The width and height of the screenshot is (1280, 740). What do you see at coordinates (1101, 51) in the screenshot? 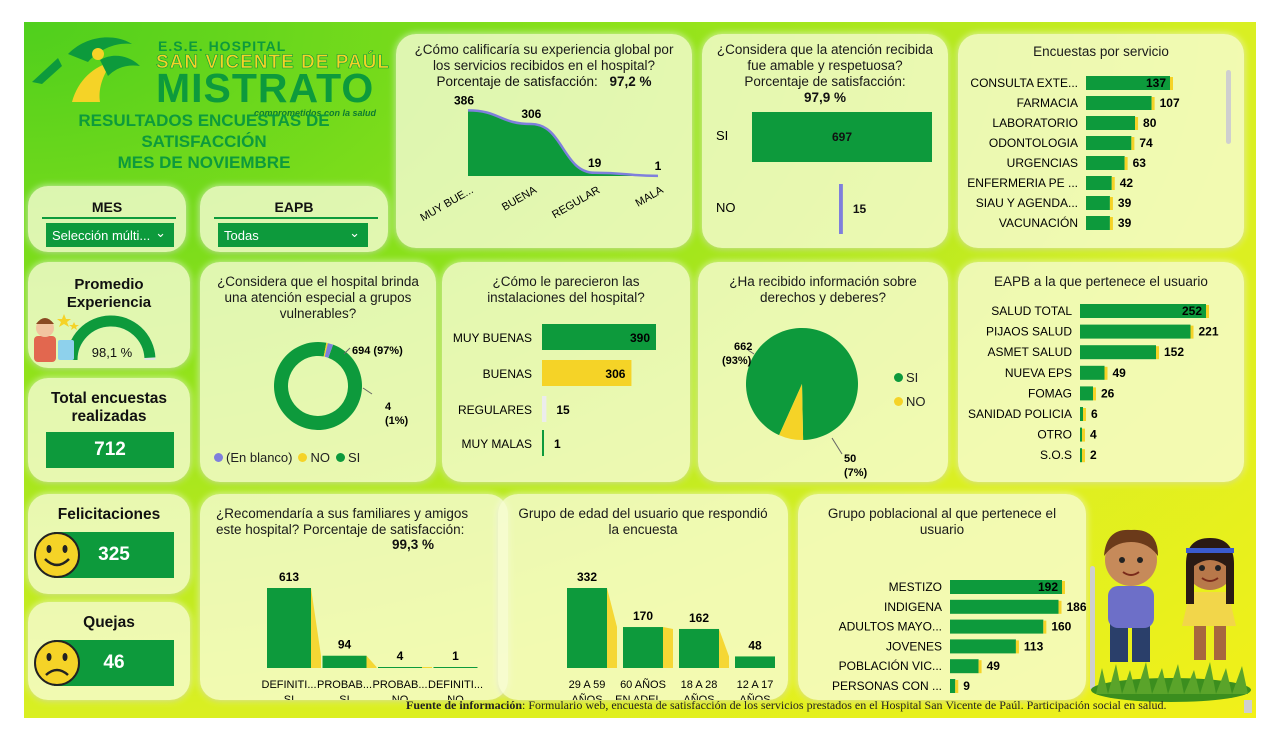
I see `servicio-title-line: Encuestas por servicio` at bounding box center [1101, 51].